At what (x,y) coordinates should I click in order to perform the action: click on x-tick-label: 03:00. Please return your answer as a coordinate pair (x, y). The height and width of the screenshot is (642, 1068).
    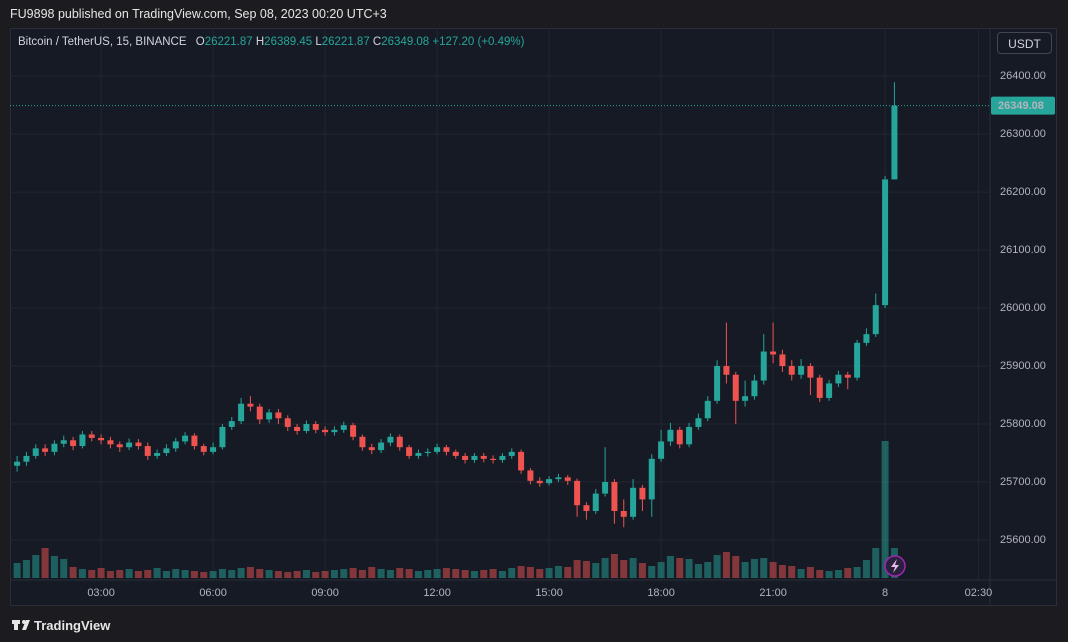
    Looking at the image, I should click on (101, 593).